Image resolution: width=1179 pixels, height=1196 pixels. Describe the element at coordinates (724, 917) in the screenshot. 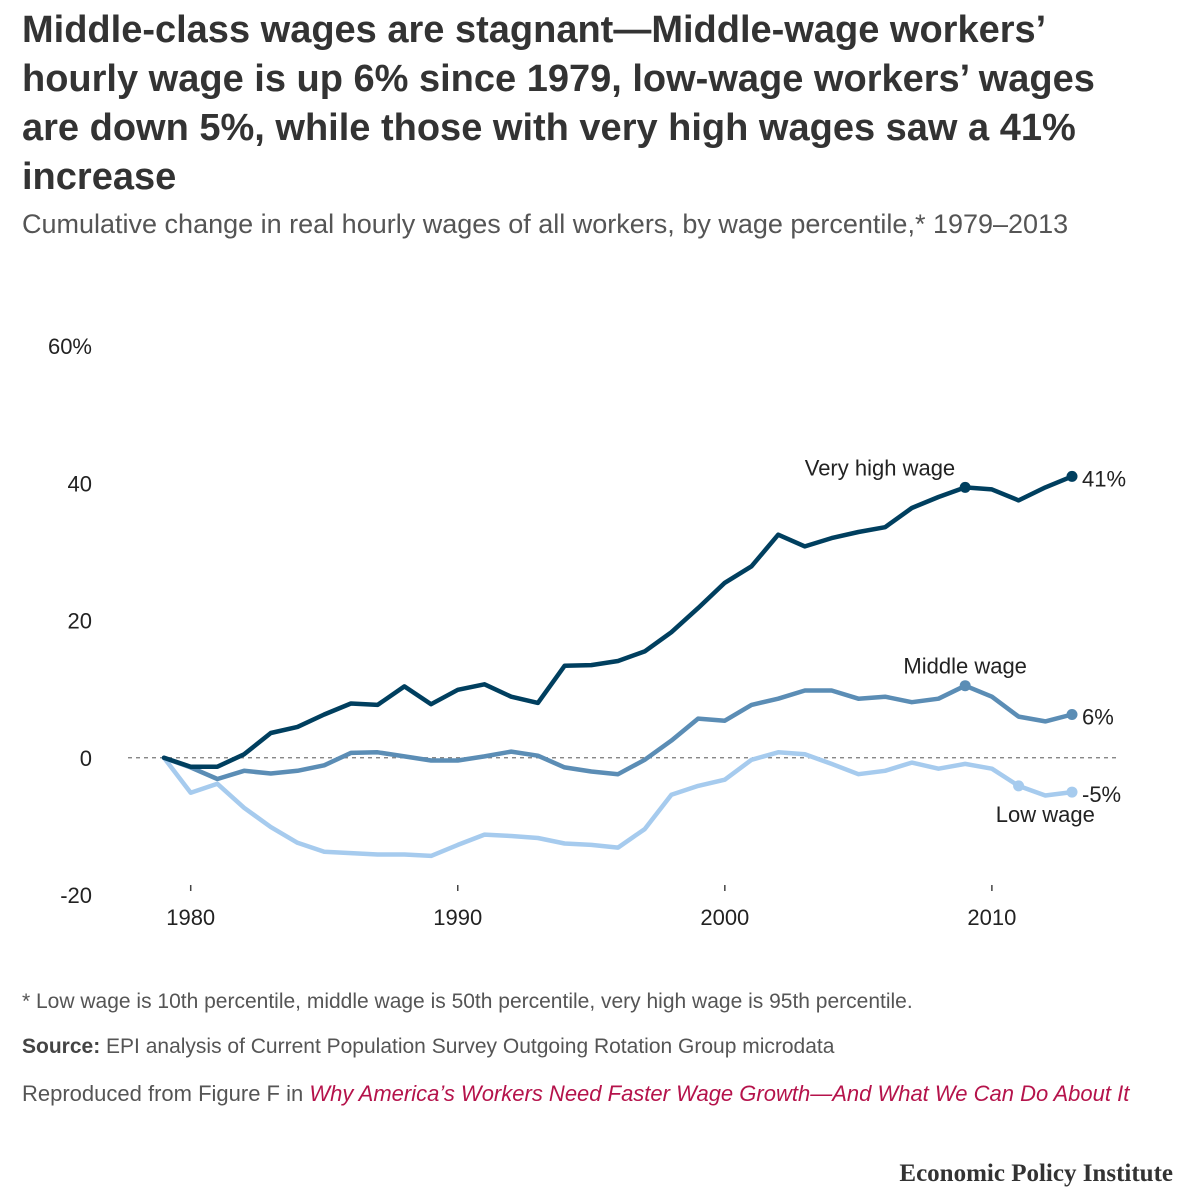

I see `x-tick-label: 2000` at that location.